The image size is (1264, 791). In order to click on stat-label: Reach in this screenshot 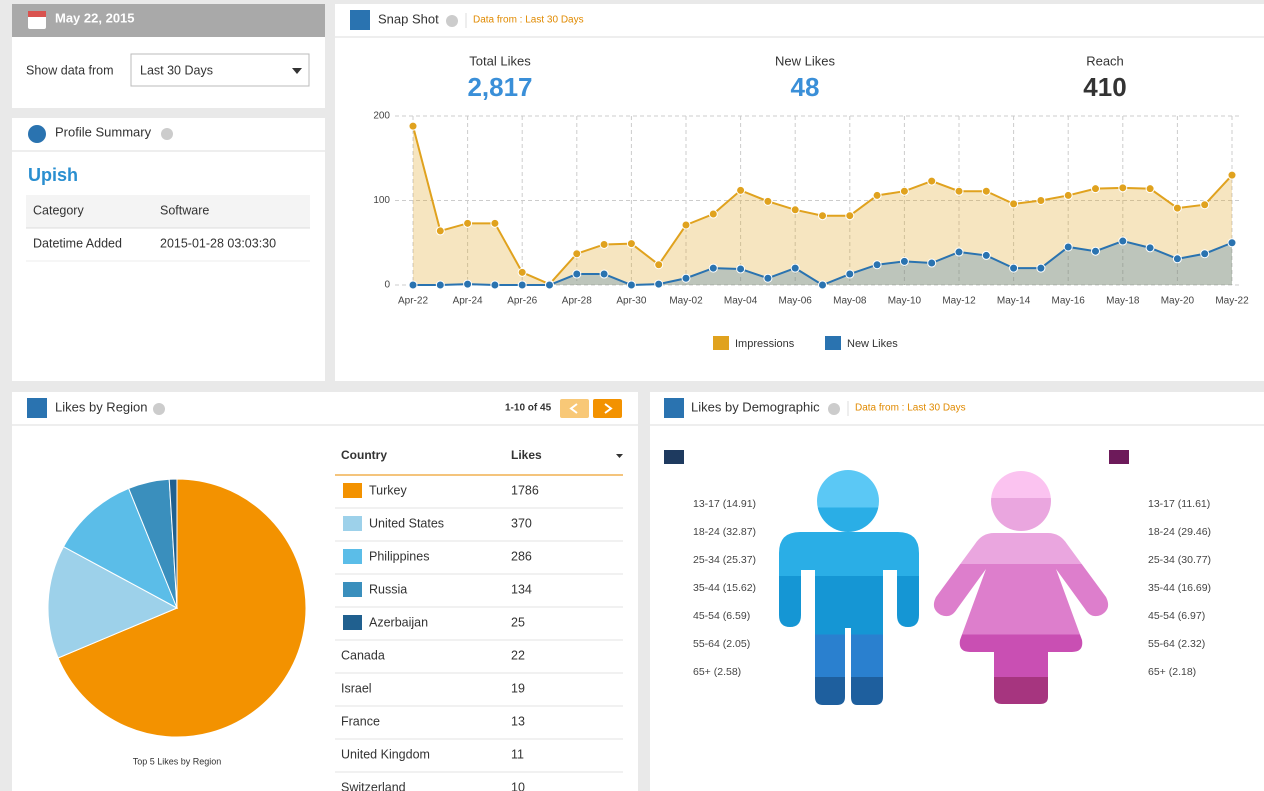, I will do `click(1105, 60)`.